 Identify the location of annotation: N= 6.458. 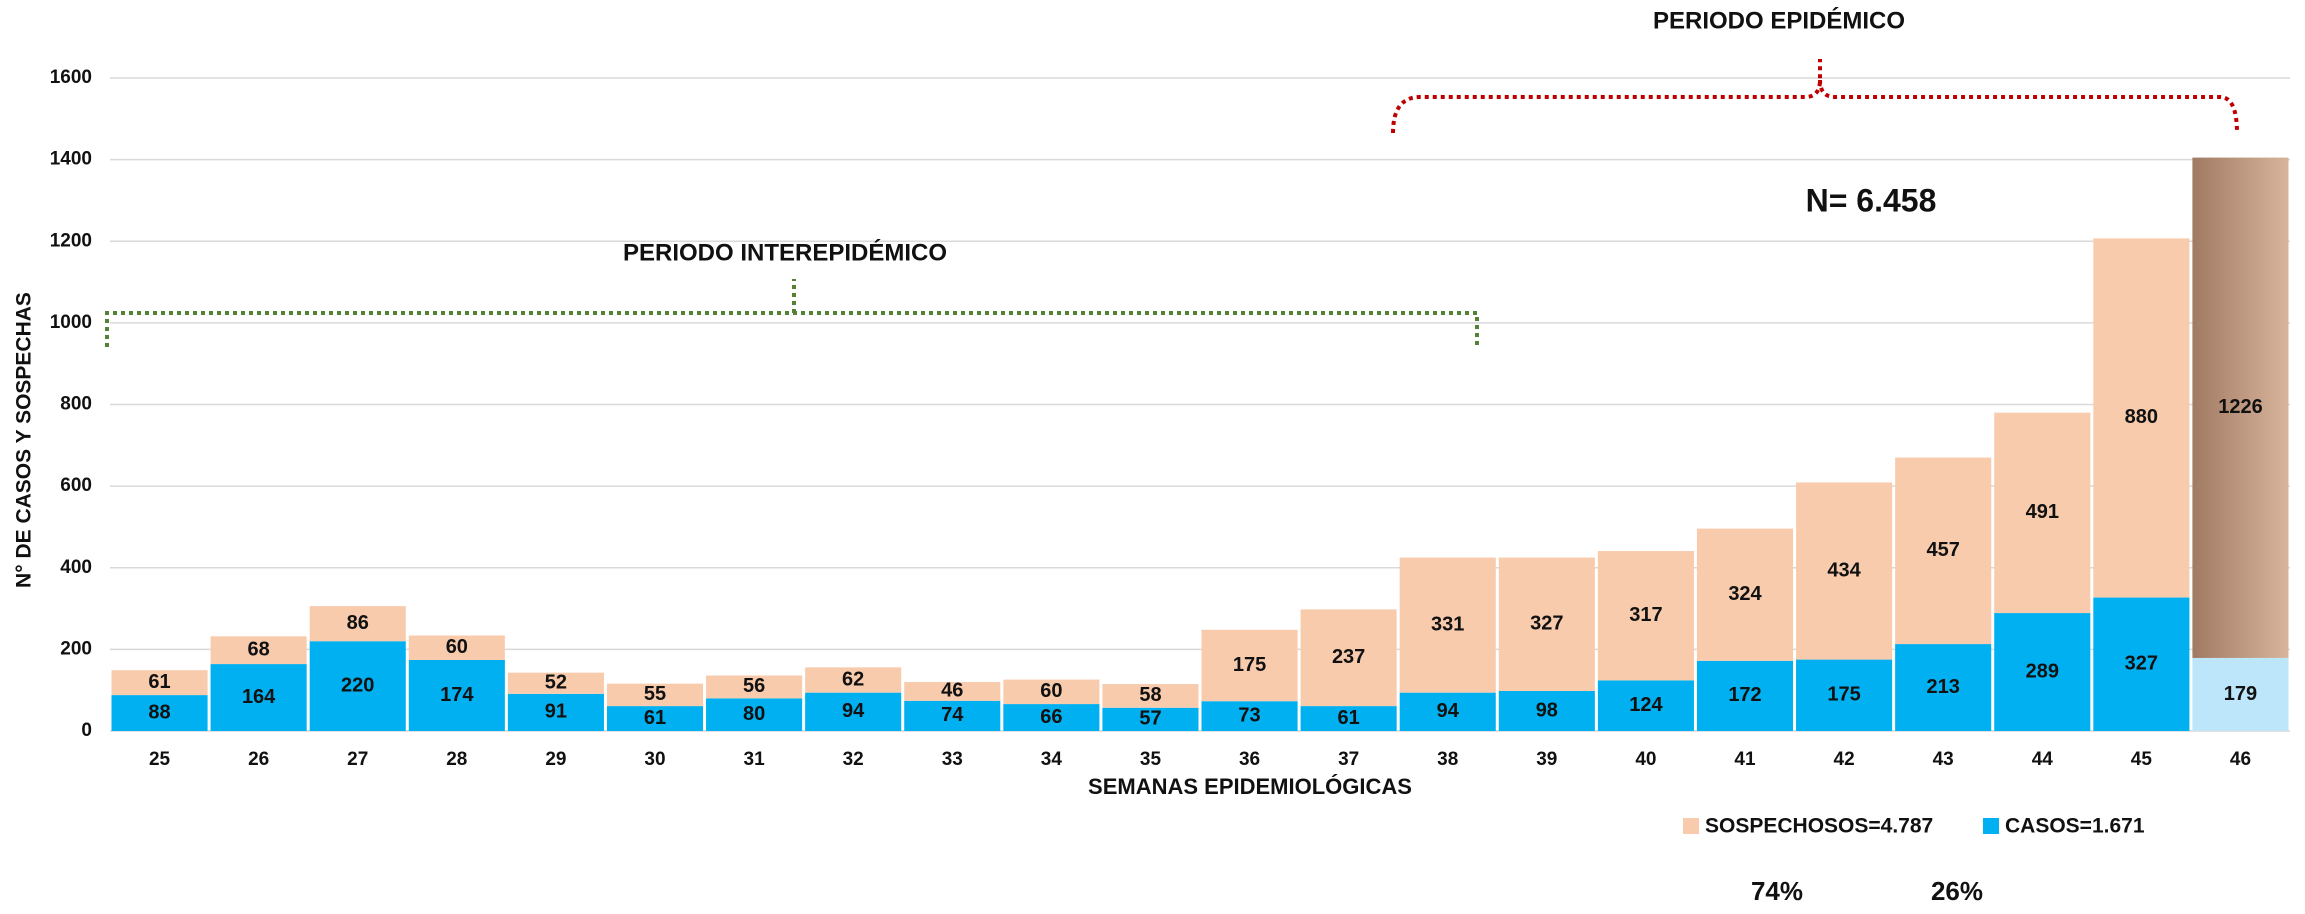
(1871, 200).